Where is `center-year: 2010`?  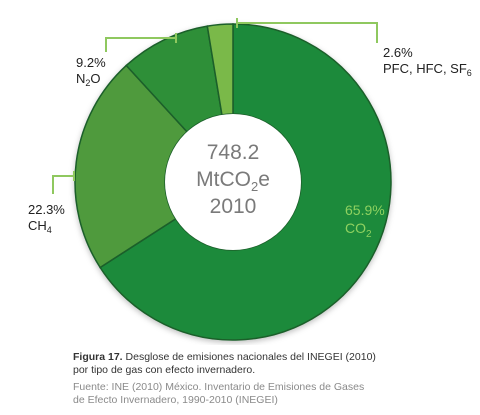 center-year: 2010 is located at coordinates (233, 206).